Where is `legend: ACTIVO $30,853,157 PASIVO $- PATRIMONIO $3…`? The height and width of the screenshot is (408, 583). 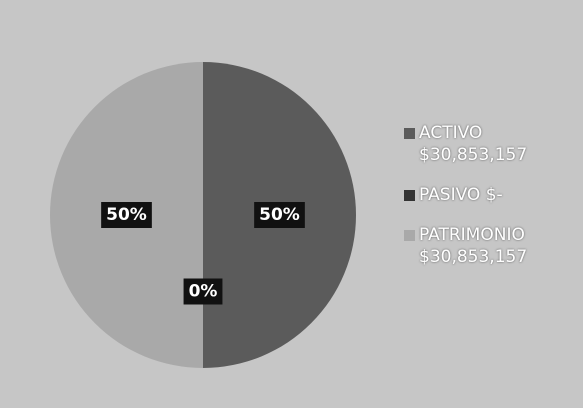 legend: ACTIVO $30,853,157 PASIVO $- PATRIMONIO $3… is located at coordinates (484, 204).